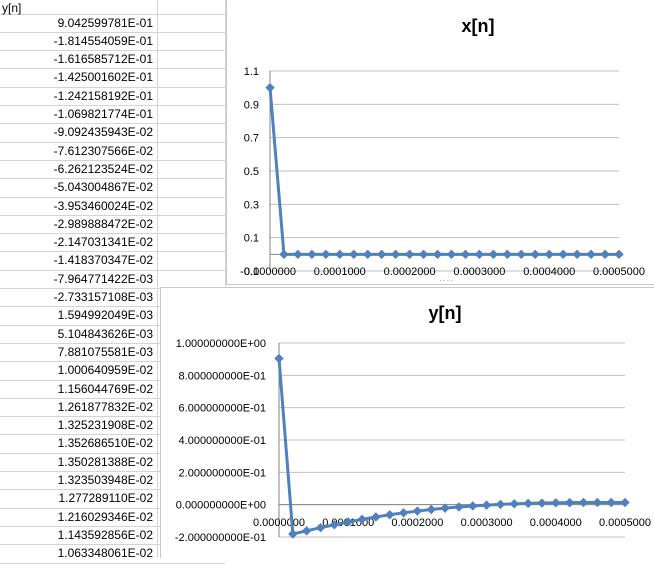 The height and width of the screenshot is (564, 654). What do you see at coordinates (445, 313) in the screenshot?
I see `chart-y-title: y[n]` at bounding box center [445, 313].